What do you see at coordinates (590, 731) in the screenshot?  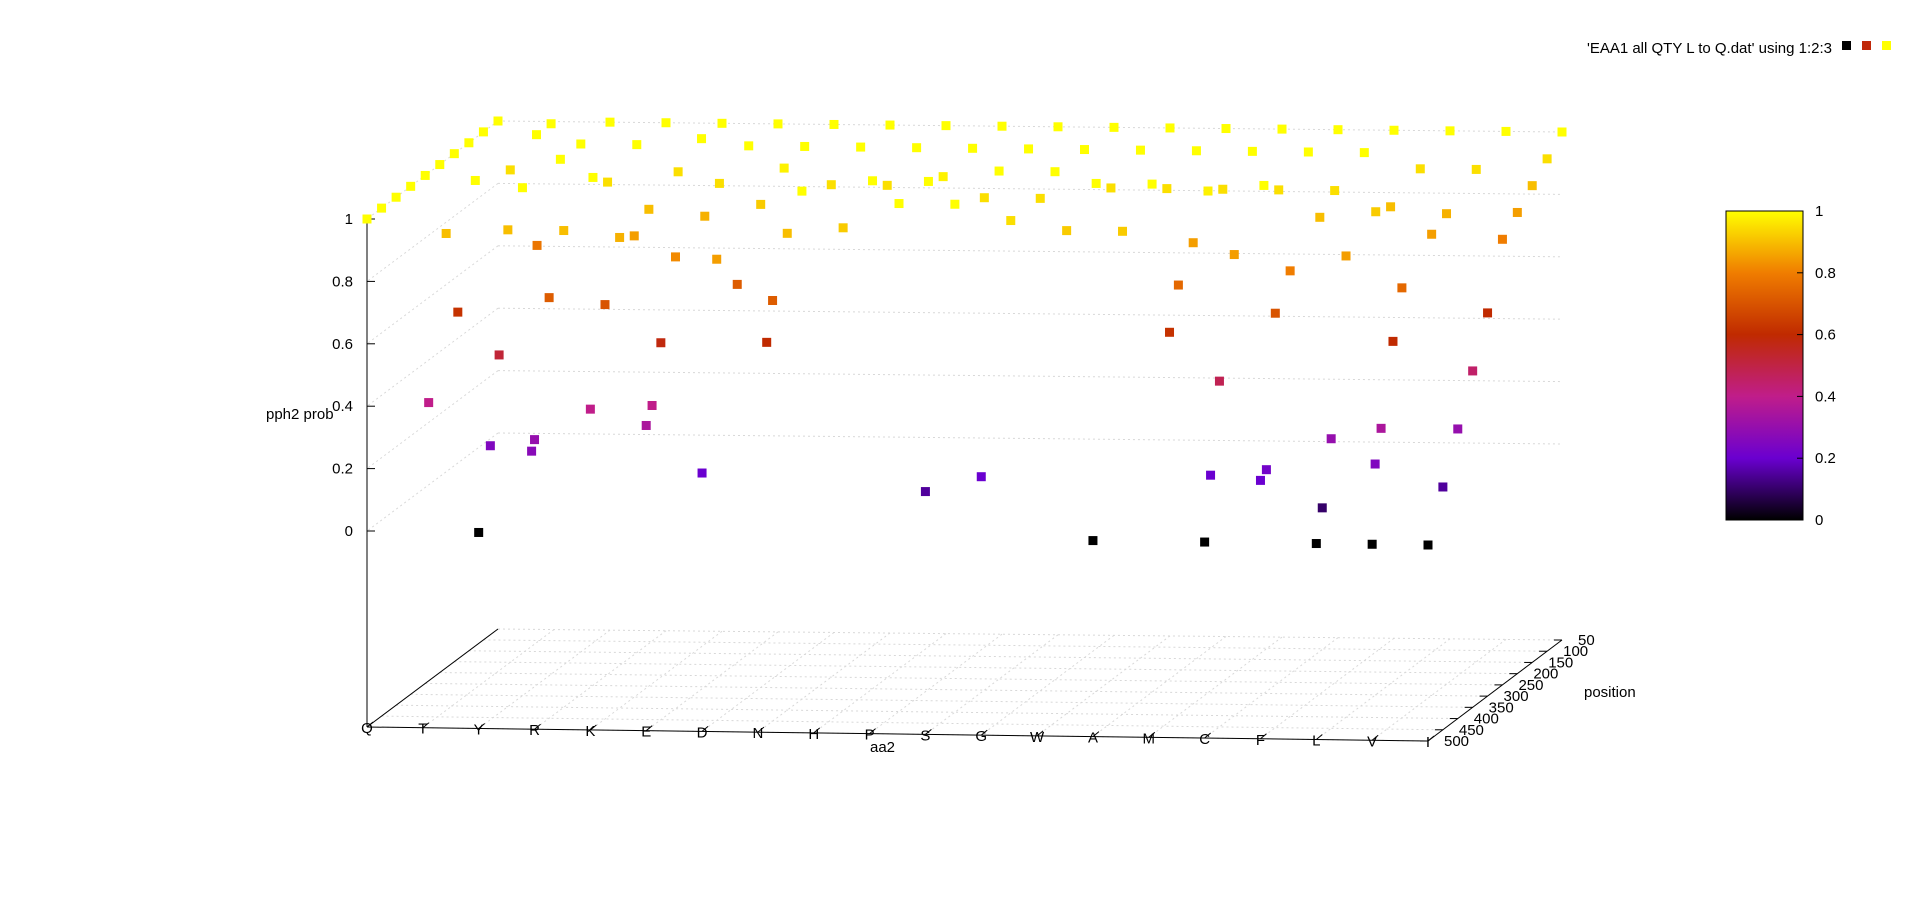 I see `x-tick-label: K` at bounding box center [590, 731].